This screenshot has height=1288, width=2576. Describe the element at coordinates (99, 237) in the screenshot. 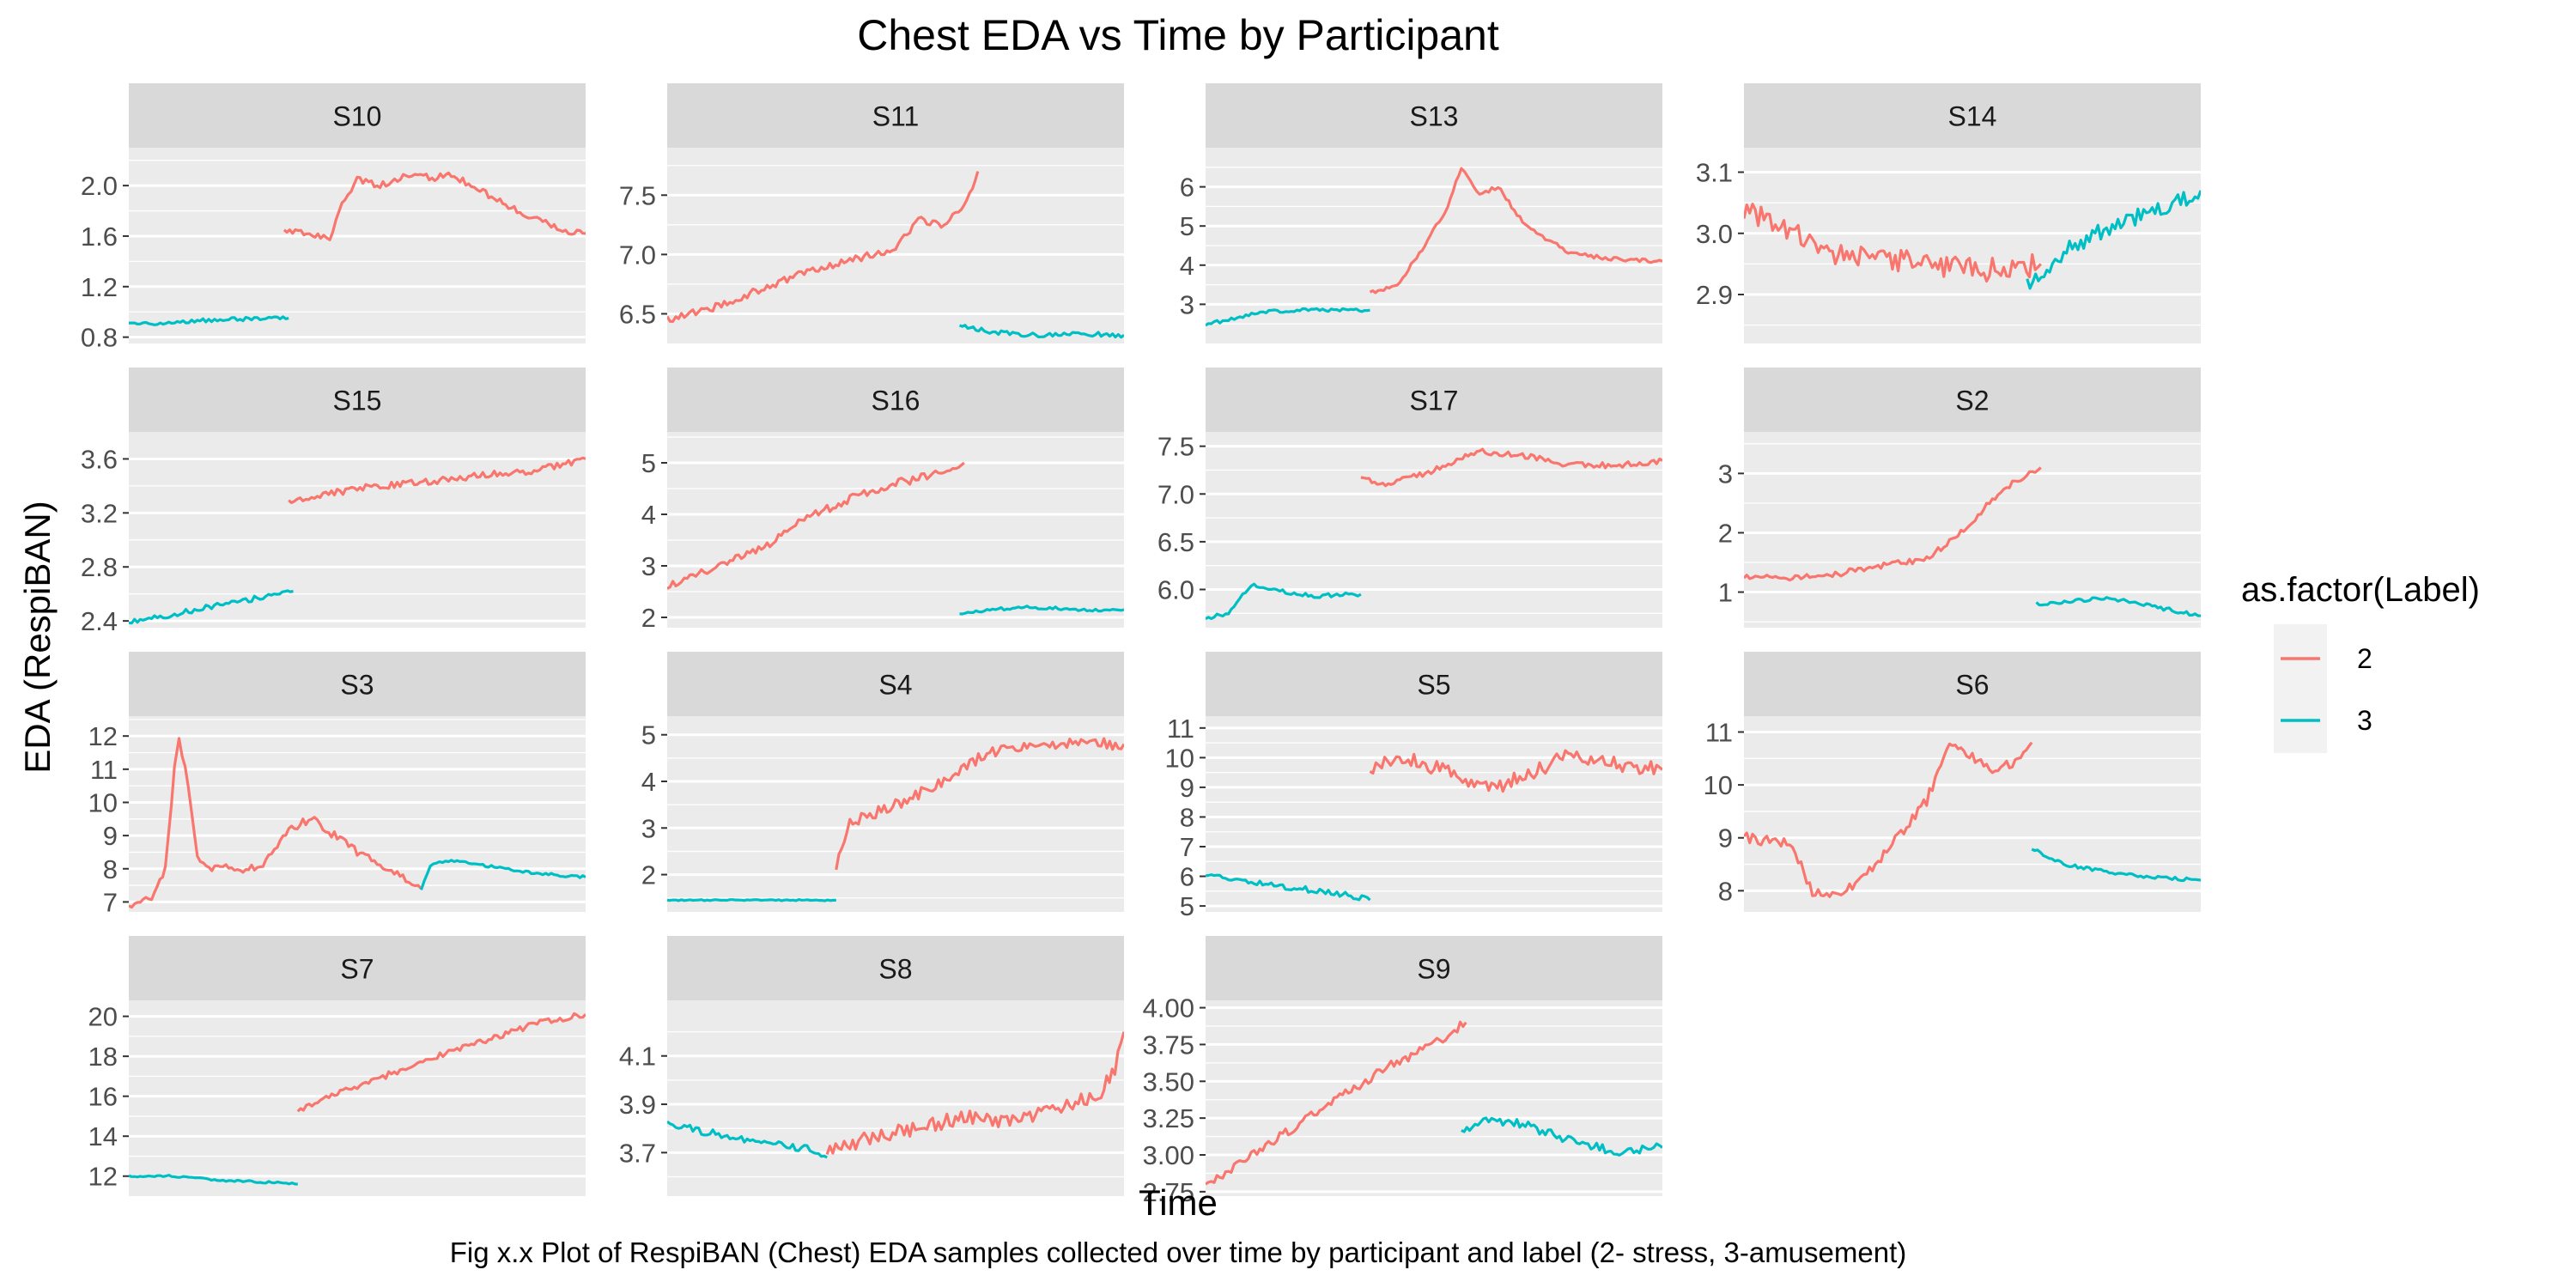

I see `y-tick-label: 1.6` at that location.